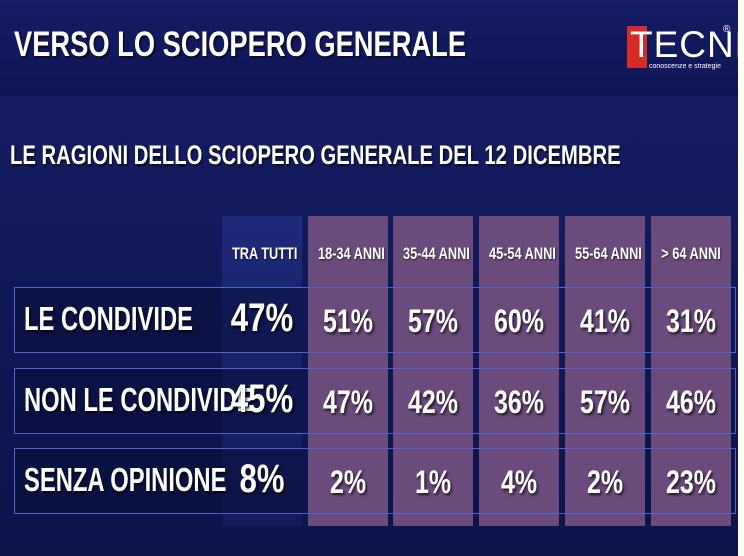  I want to click on table-cell: 8%, so click(262, 479).